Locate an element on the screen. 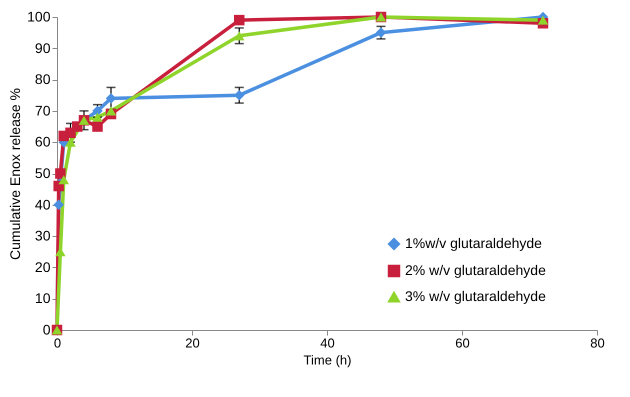  y-tick-label: 30 is located at coordinates (42, 236).